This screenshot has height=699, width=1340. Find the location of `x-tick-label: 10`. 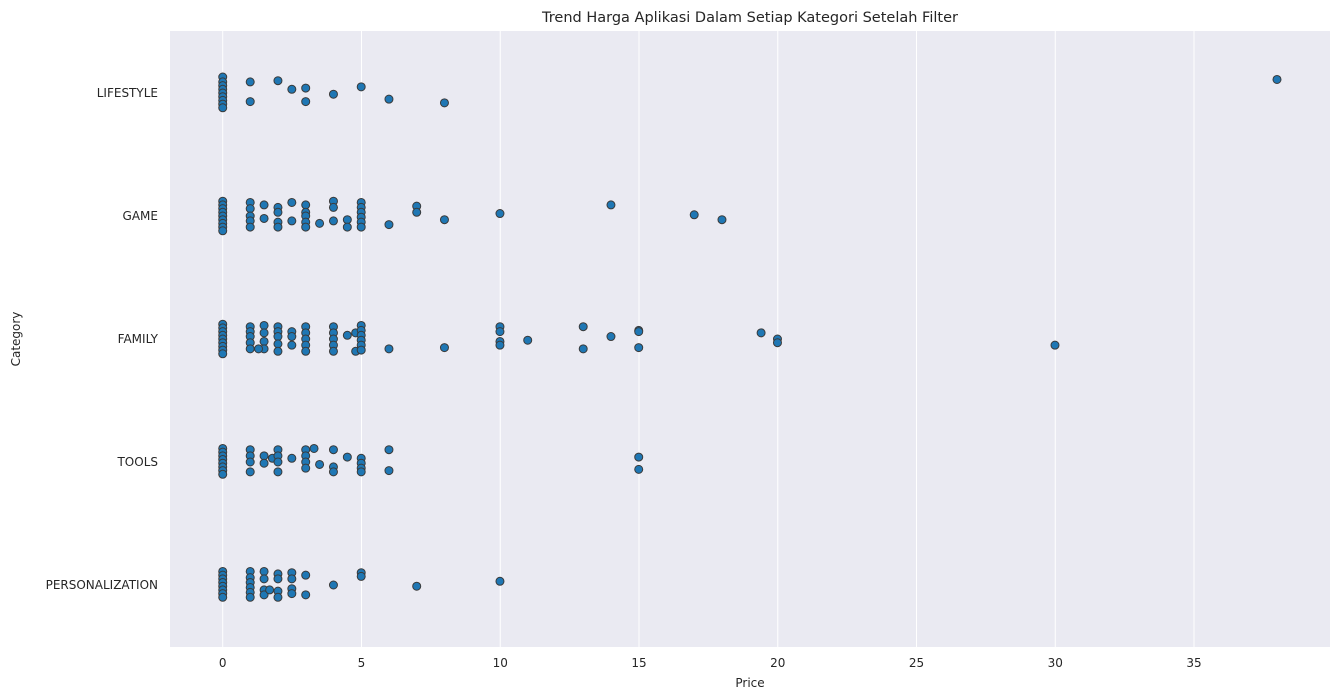

x-tick-label: 10 is located at coordinates (500, 663).